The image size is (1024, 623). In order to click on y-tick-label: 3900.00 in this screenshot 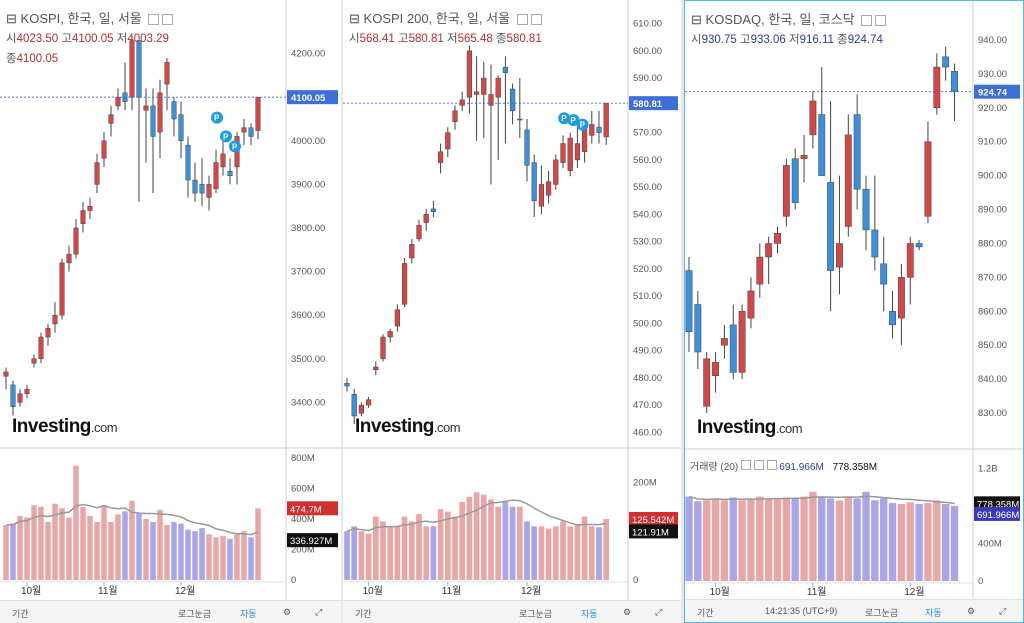, I will do `click(308, 184)`.